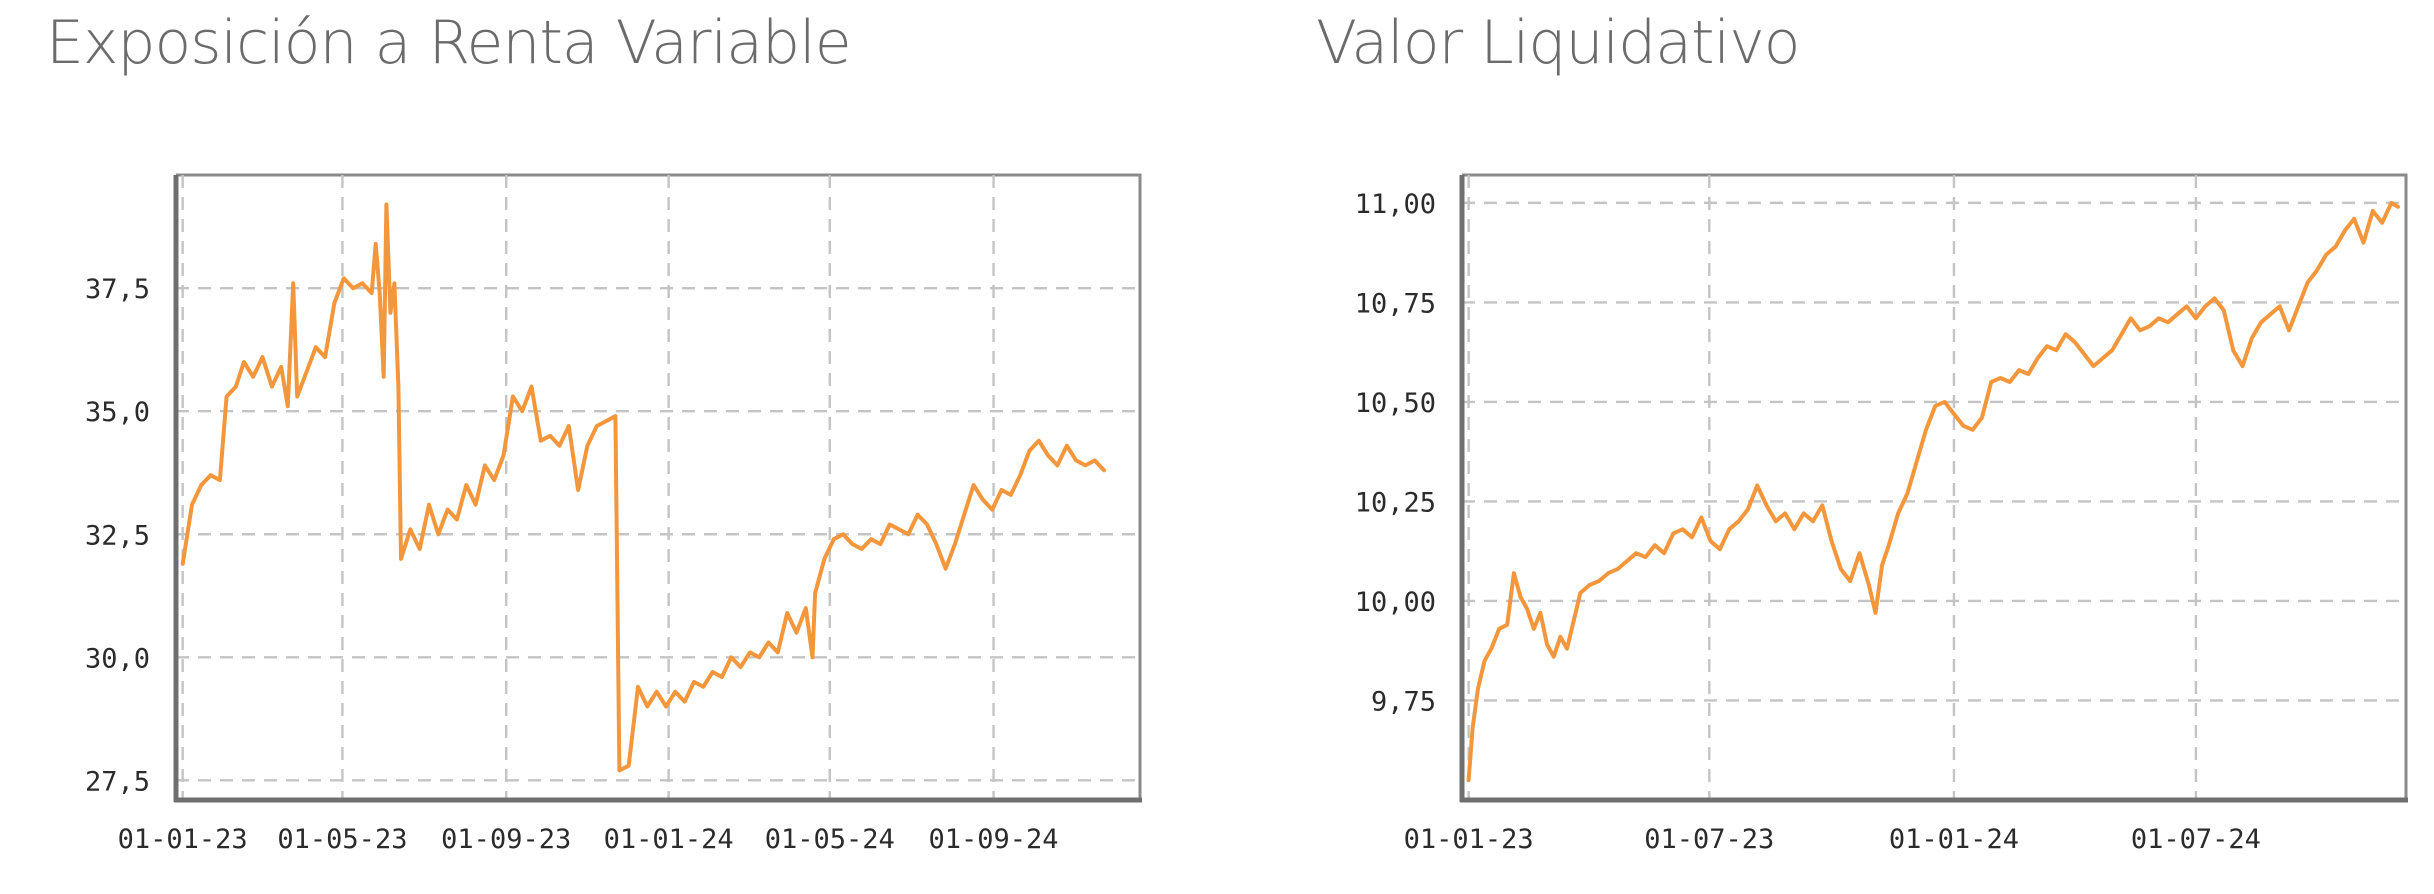  Describe the element at coordinates (1395, 204) in the screenshot. I see `nav-y-tick-label: 11,00` at that location.